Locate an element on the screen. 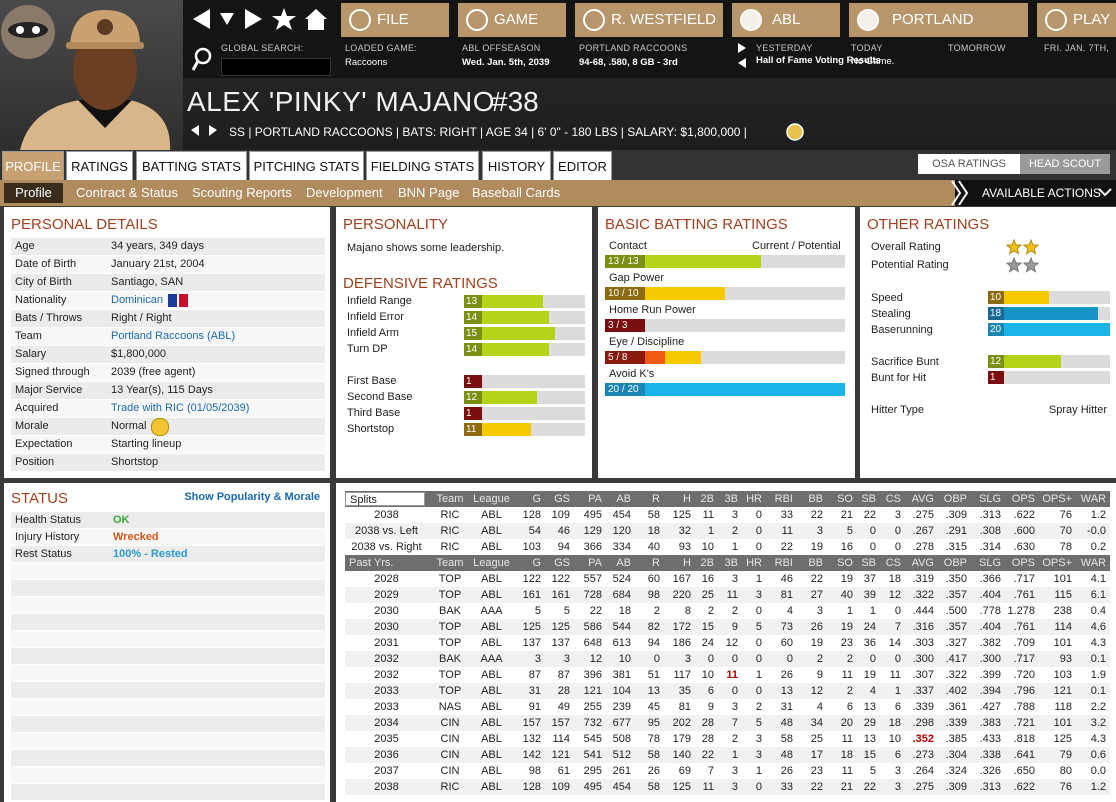 The height and width of the screenshot is (802, 1116). search-icon is located at coordinates (203, 60).